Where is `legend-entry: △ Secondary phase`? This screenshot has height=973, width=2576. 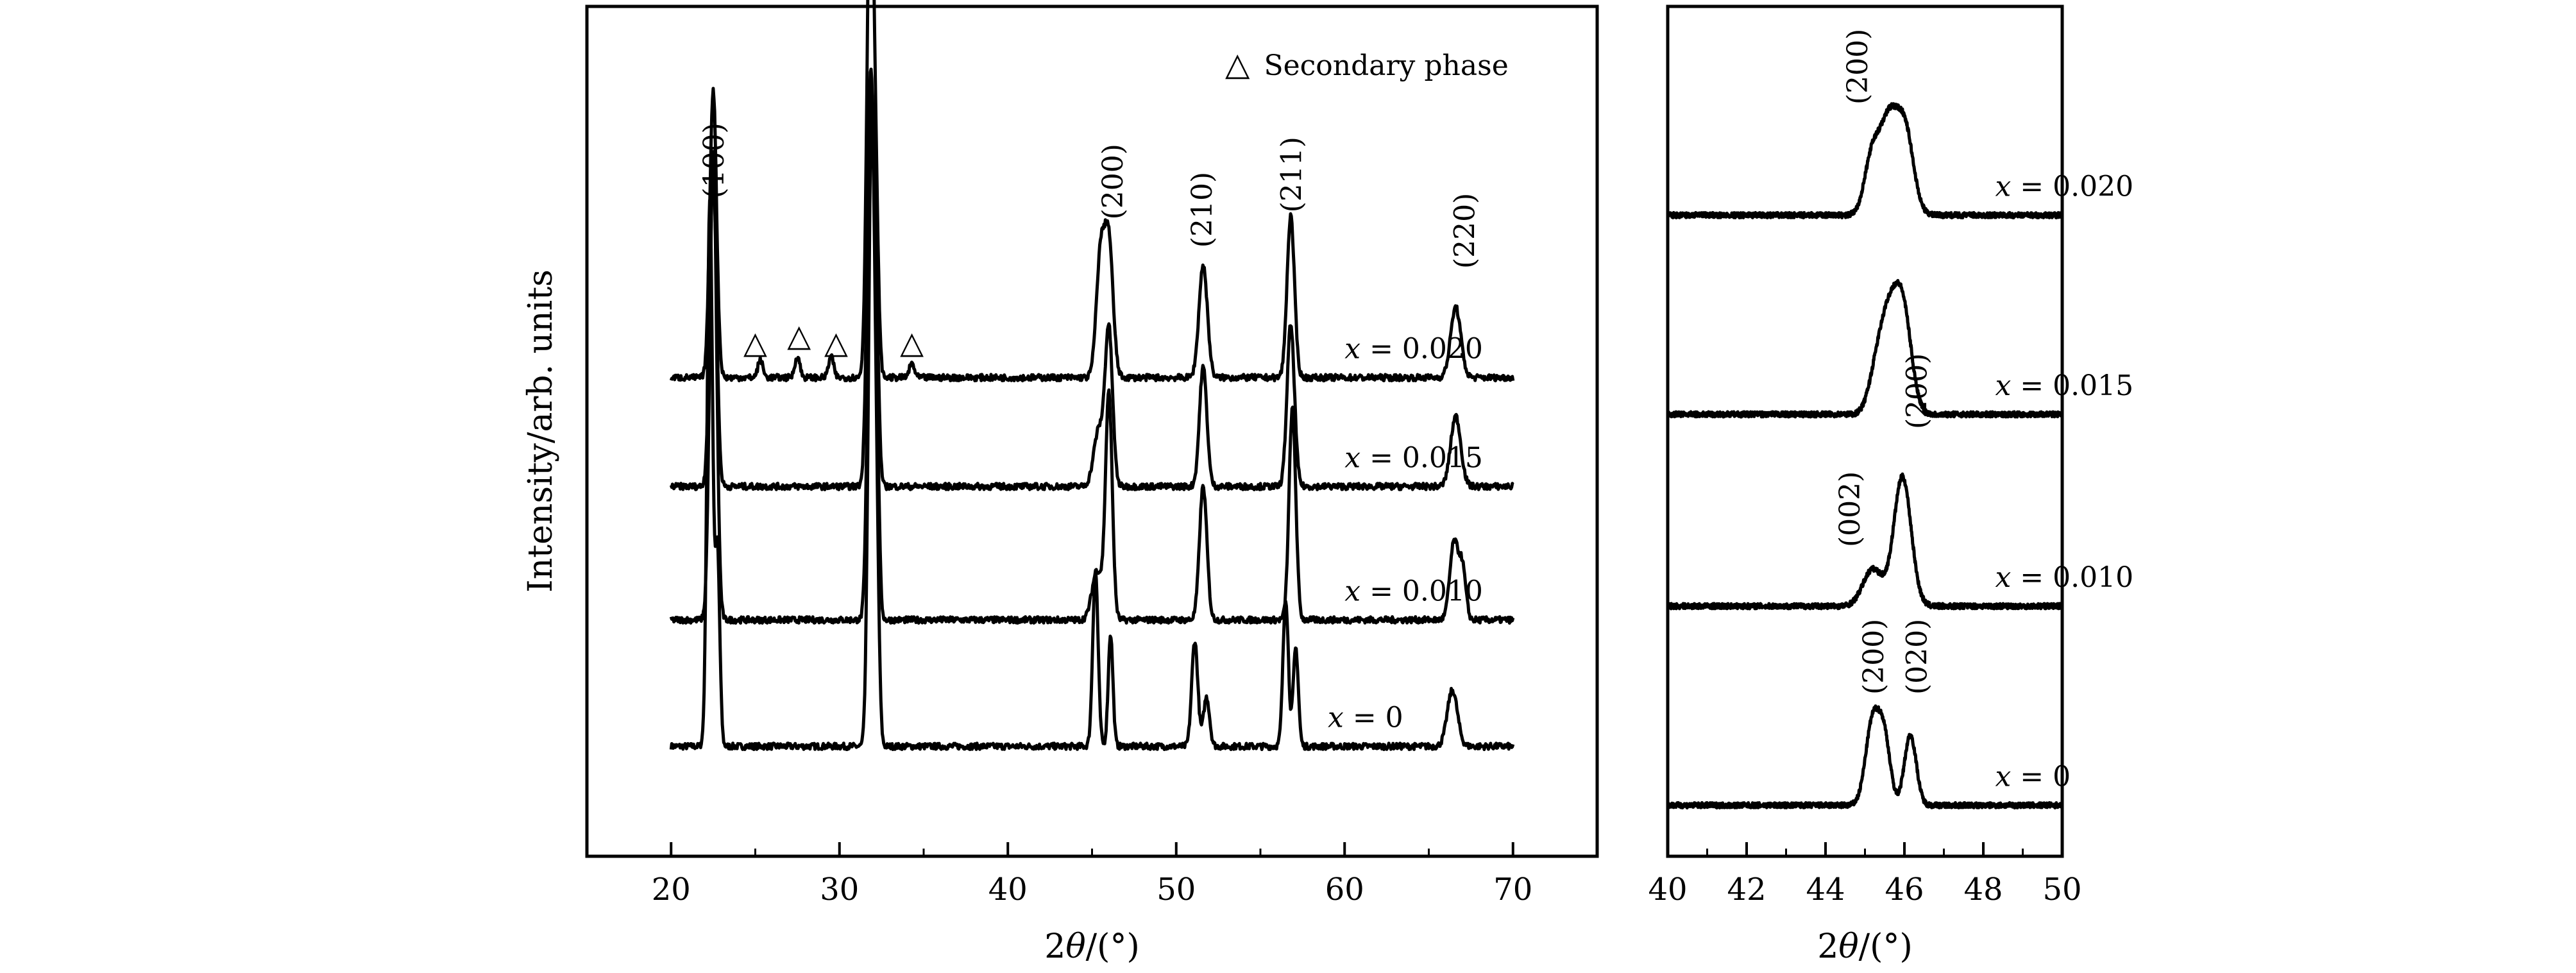 legend-entry: △ Secondary phase is located at coordinates (1367, 64).